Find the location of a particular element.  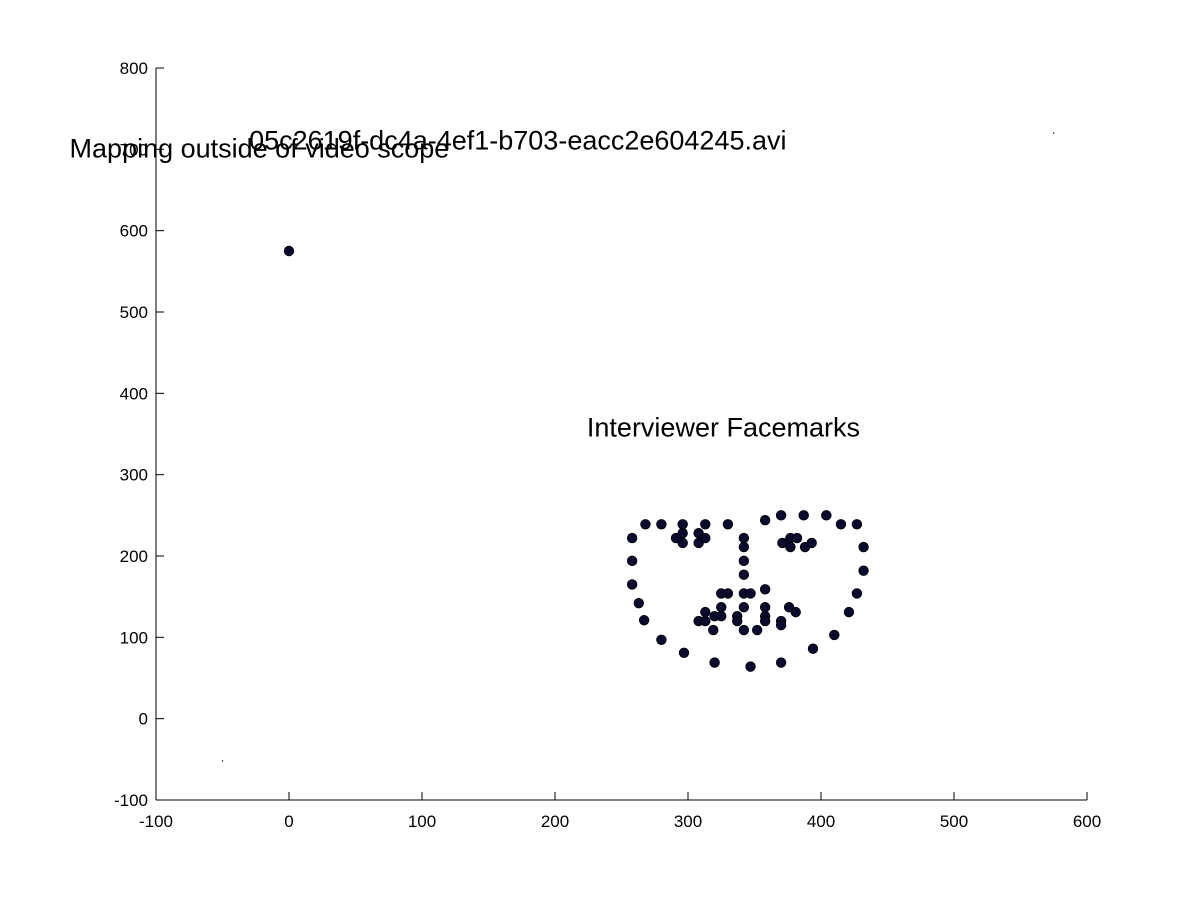

y-tick-label: 0 is located at coordinates (143, 719).